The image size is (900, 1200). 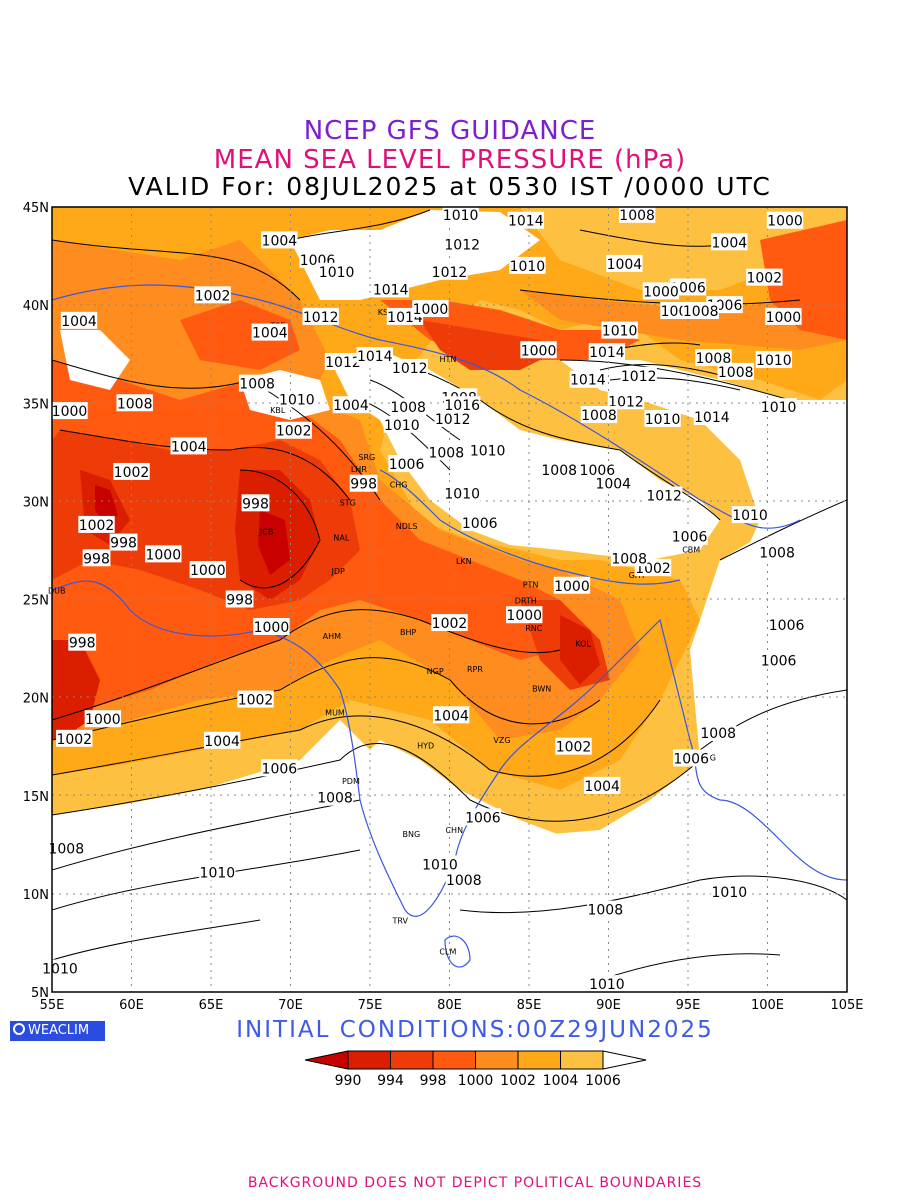 What do you see at coordinates (348, 1081) in the screenshot?
I see `colorbar-label: 990` at bounding box center [348, 1081].